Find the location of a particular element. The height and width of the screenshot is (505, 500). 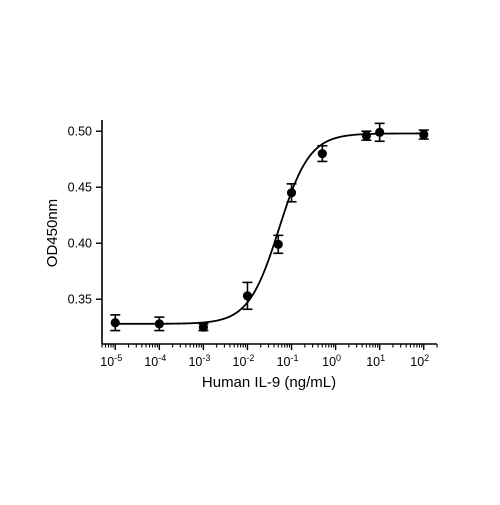

x-tick-label: 10⁻² is located at coordinates (244, 361).